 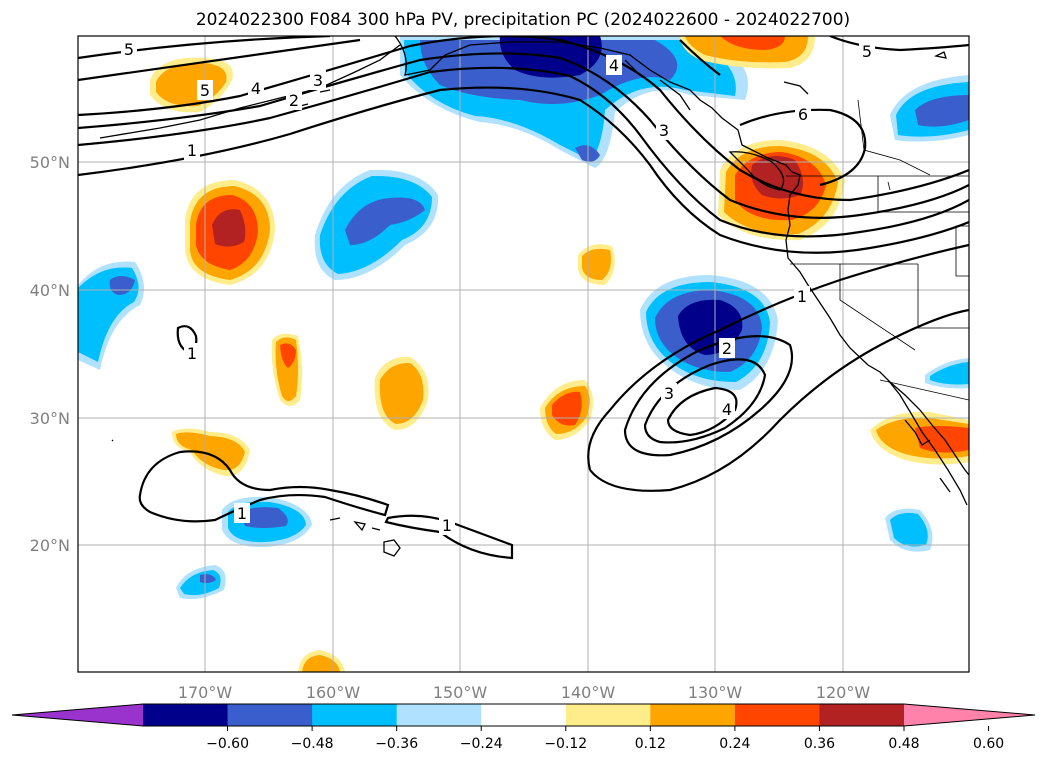 I want to click on colorbar-tick-label: 0.12, so click(x=650, y=744).